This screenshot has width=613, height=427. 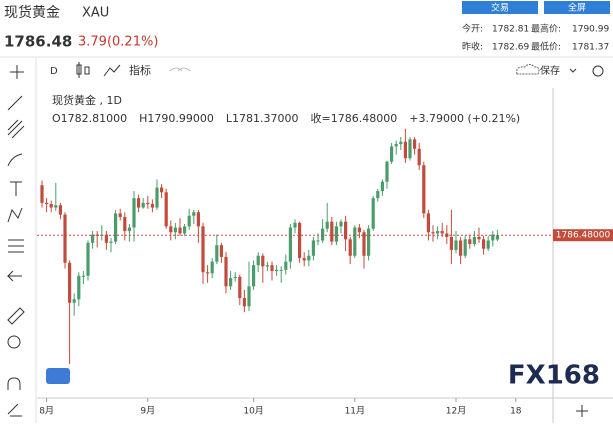 I want to click on cloud-icon, so click(x=528, y=69).